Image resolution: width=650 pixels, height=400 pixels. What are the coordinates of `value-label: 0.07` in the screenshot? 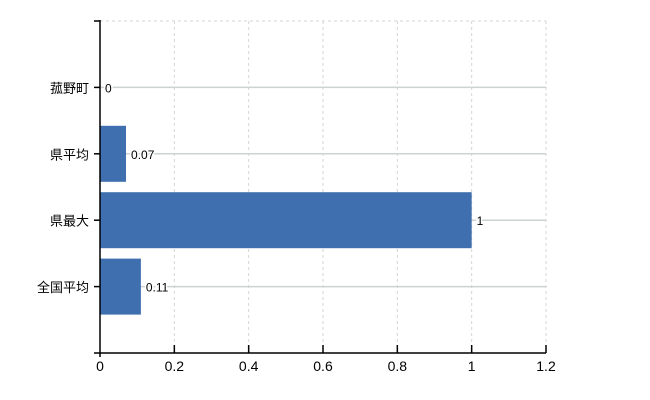 It's located at (143, 155).